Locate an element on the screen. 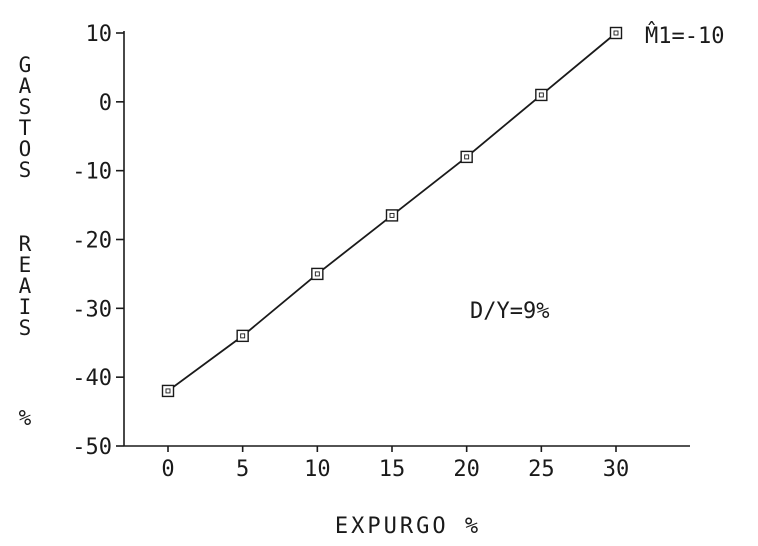  x-axis-label: EXPURGO % is located at coordinates (408, 526).